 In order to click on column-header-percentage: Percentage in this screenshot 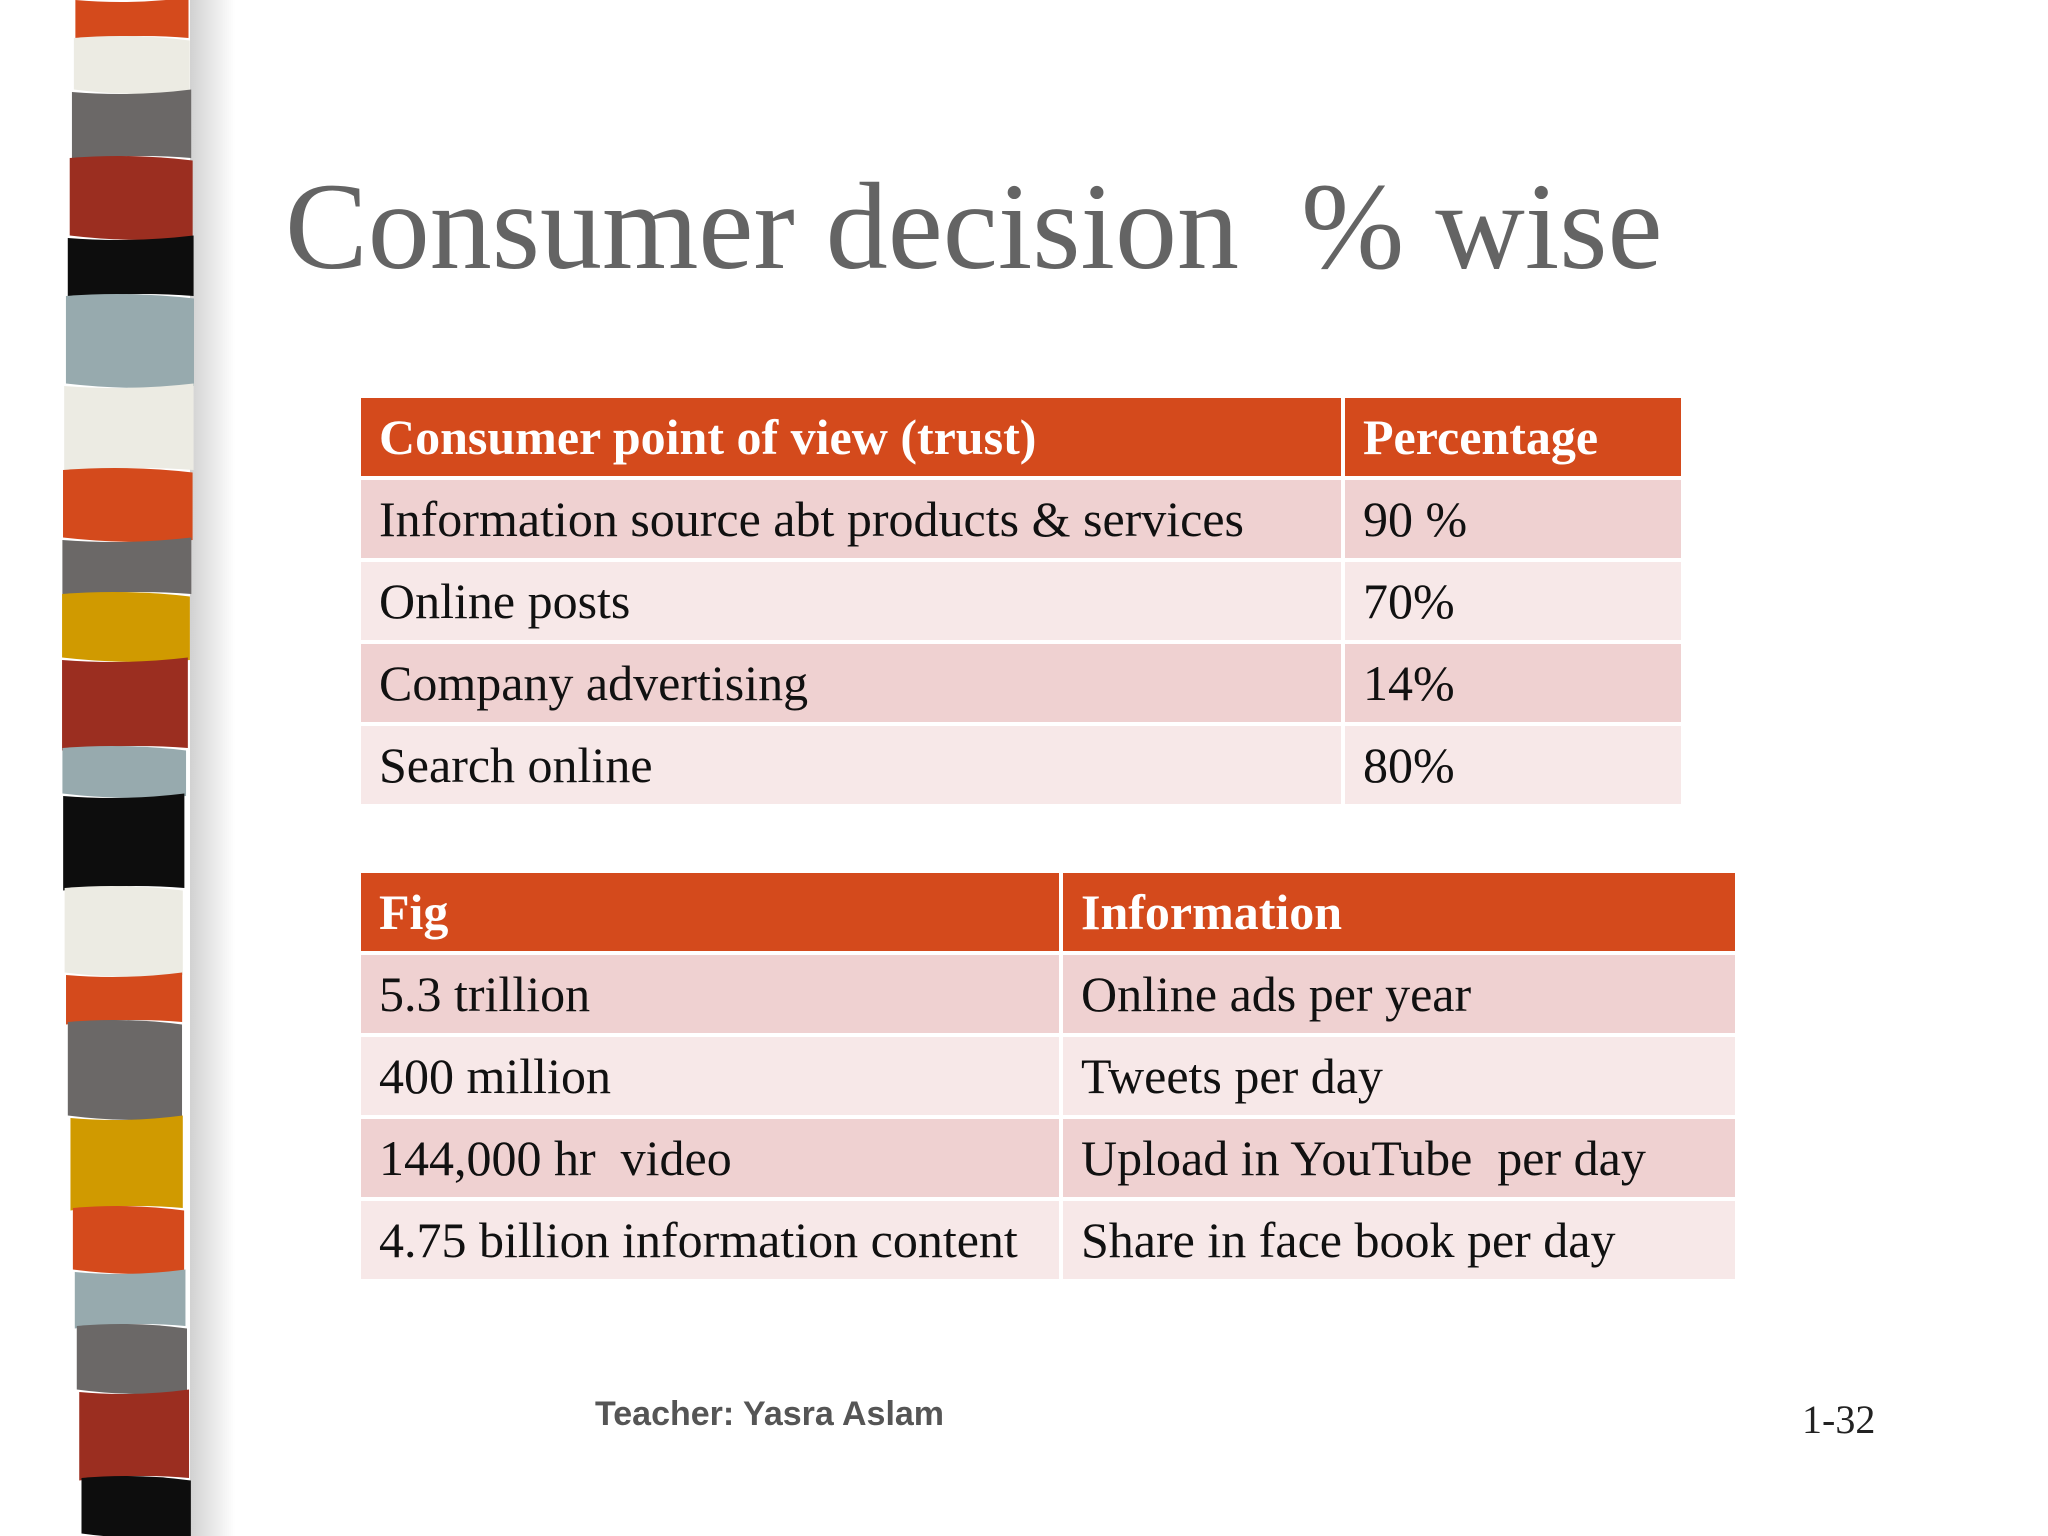, I will do `click(1513, 437)`.